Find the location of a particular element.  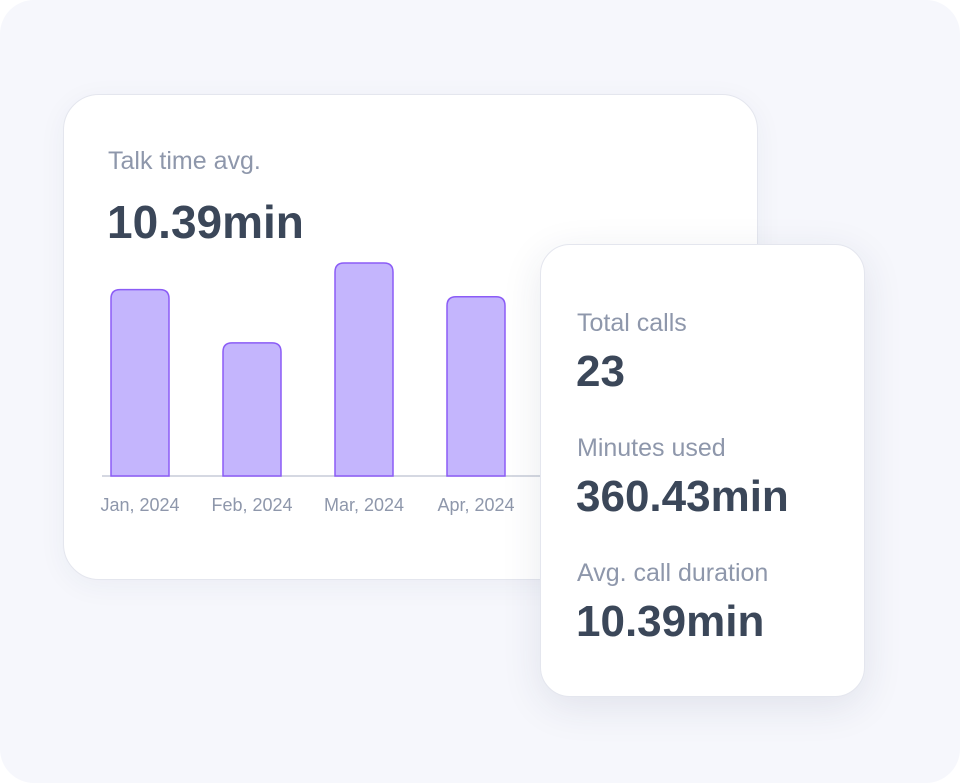

talk-time-label: Talk time avg. is located at coordinates (184, 161).